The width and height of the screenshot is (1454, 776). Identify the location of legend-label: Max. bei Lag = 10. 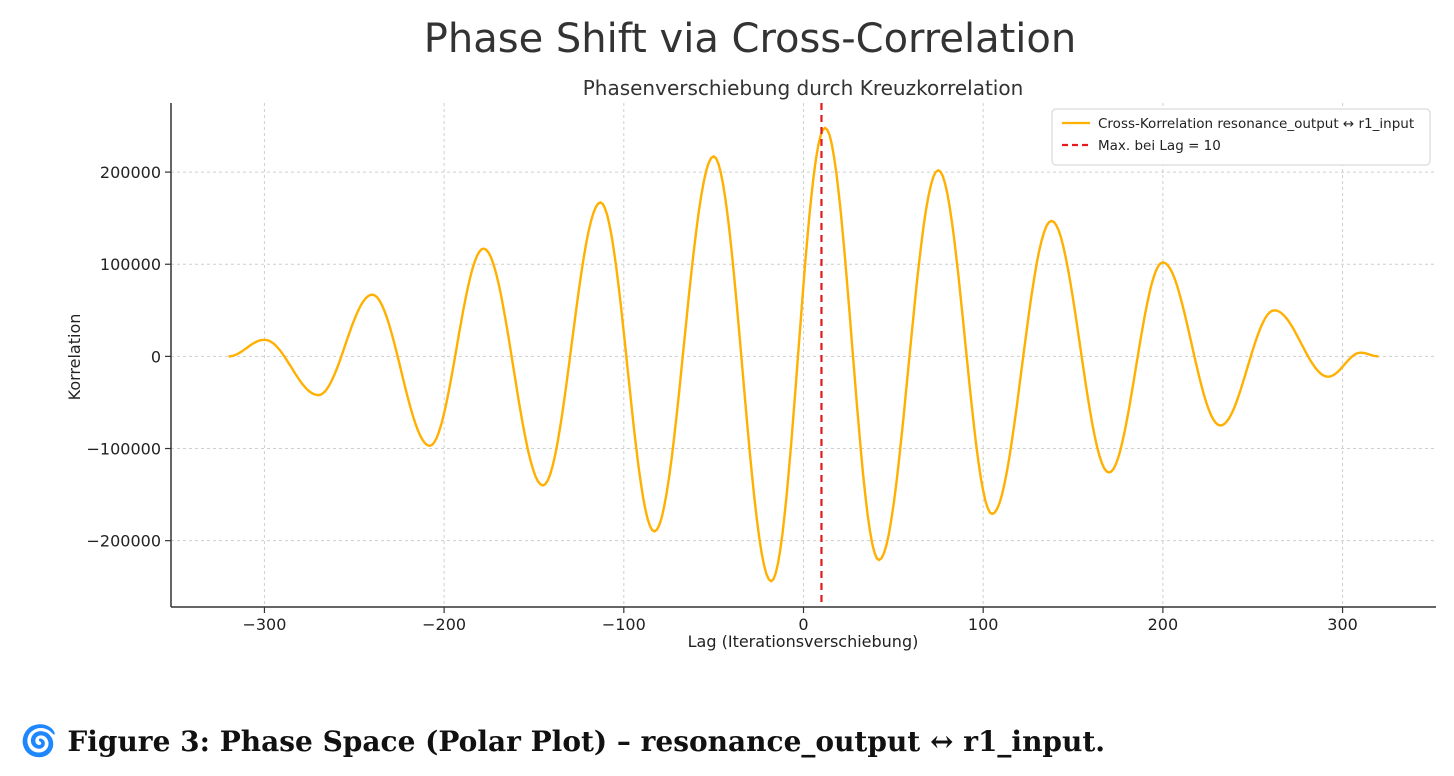
(1159, 146).